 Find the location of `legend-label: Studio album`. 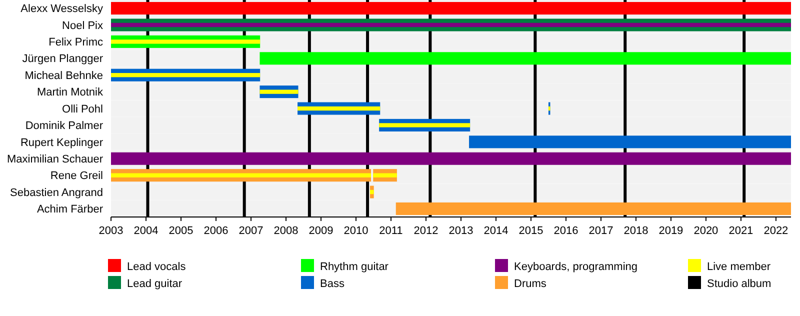

legend-label: Studio album is located at coordinates (739, 284).